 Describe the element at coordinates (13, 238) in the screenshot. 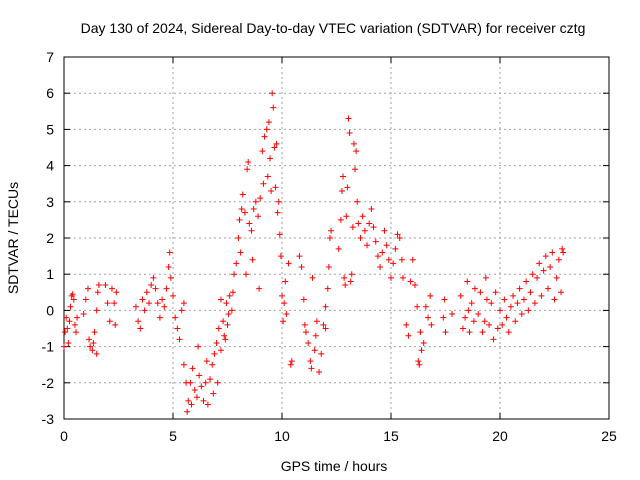

I see `y-axis-label: SDTVAR / TECUs` at that location.